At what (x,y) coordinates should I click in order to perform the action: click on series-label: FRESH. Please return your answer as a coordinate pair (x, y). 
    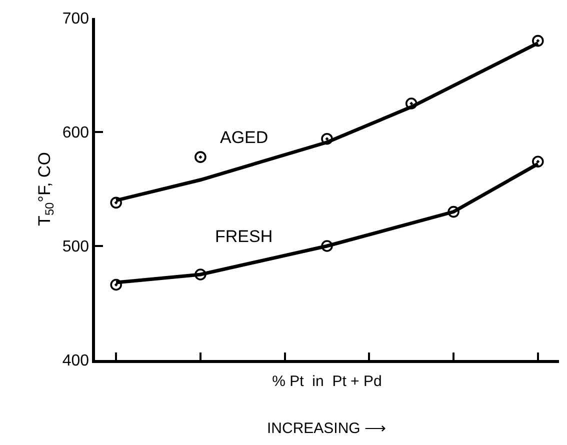
    Looking at the image, I should click on (244, 236).